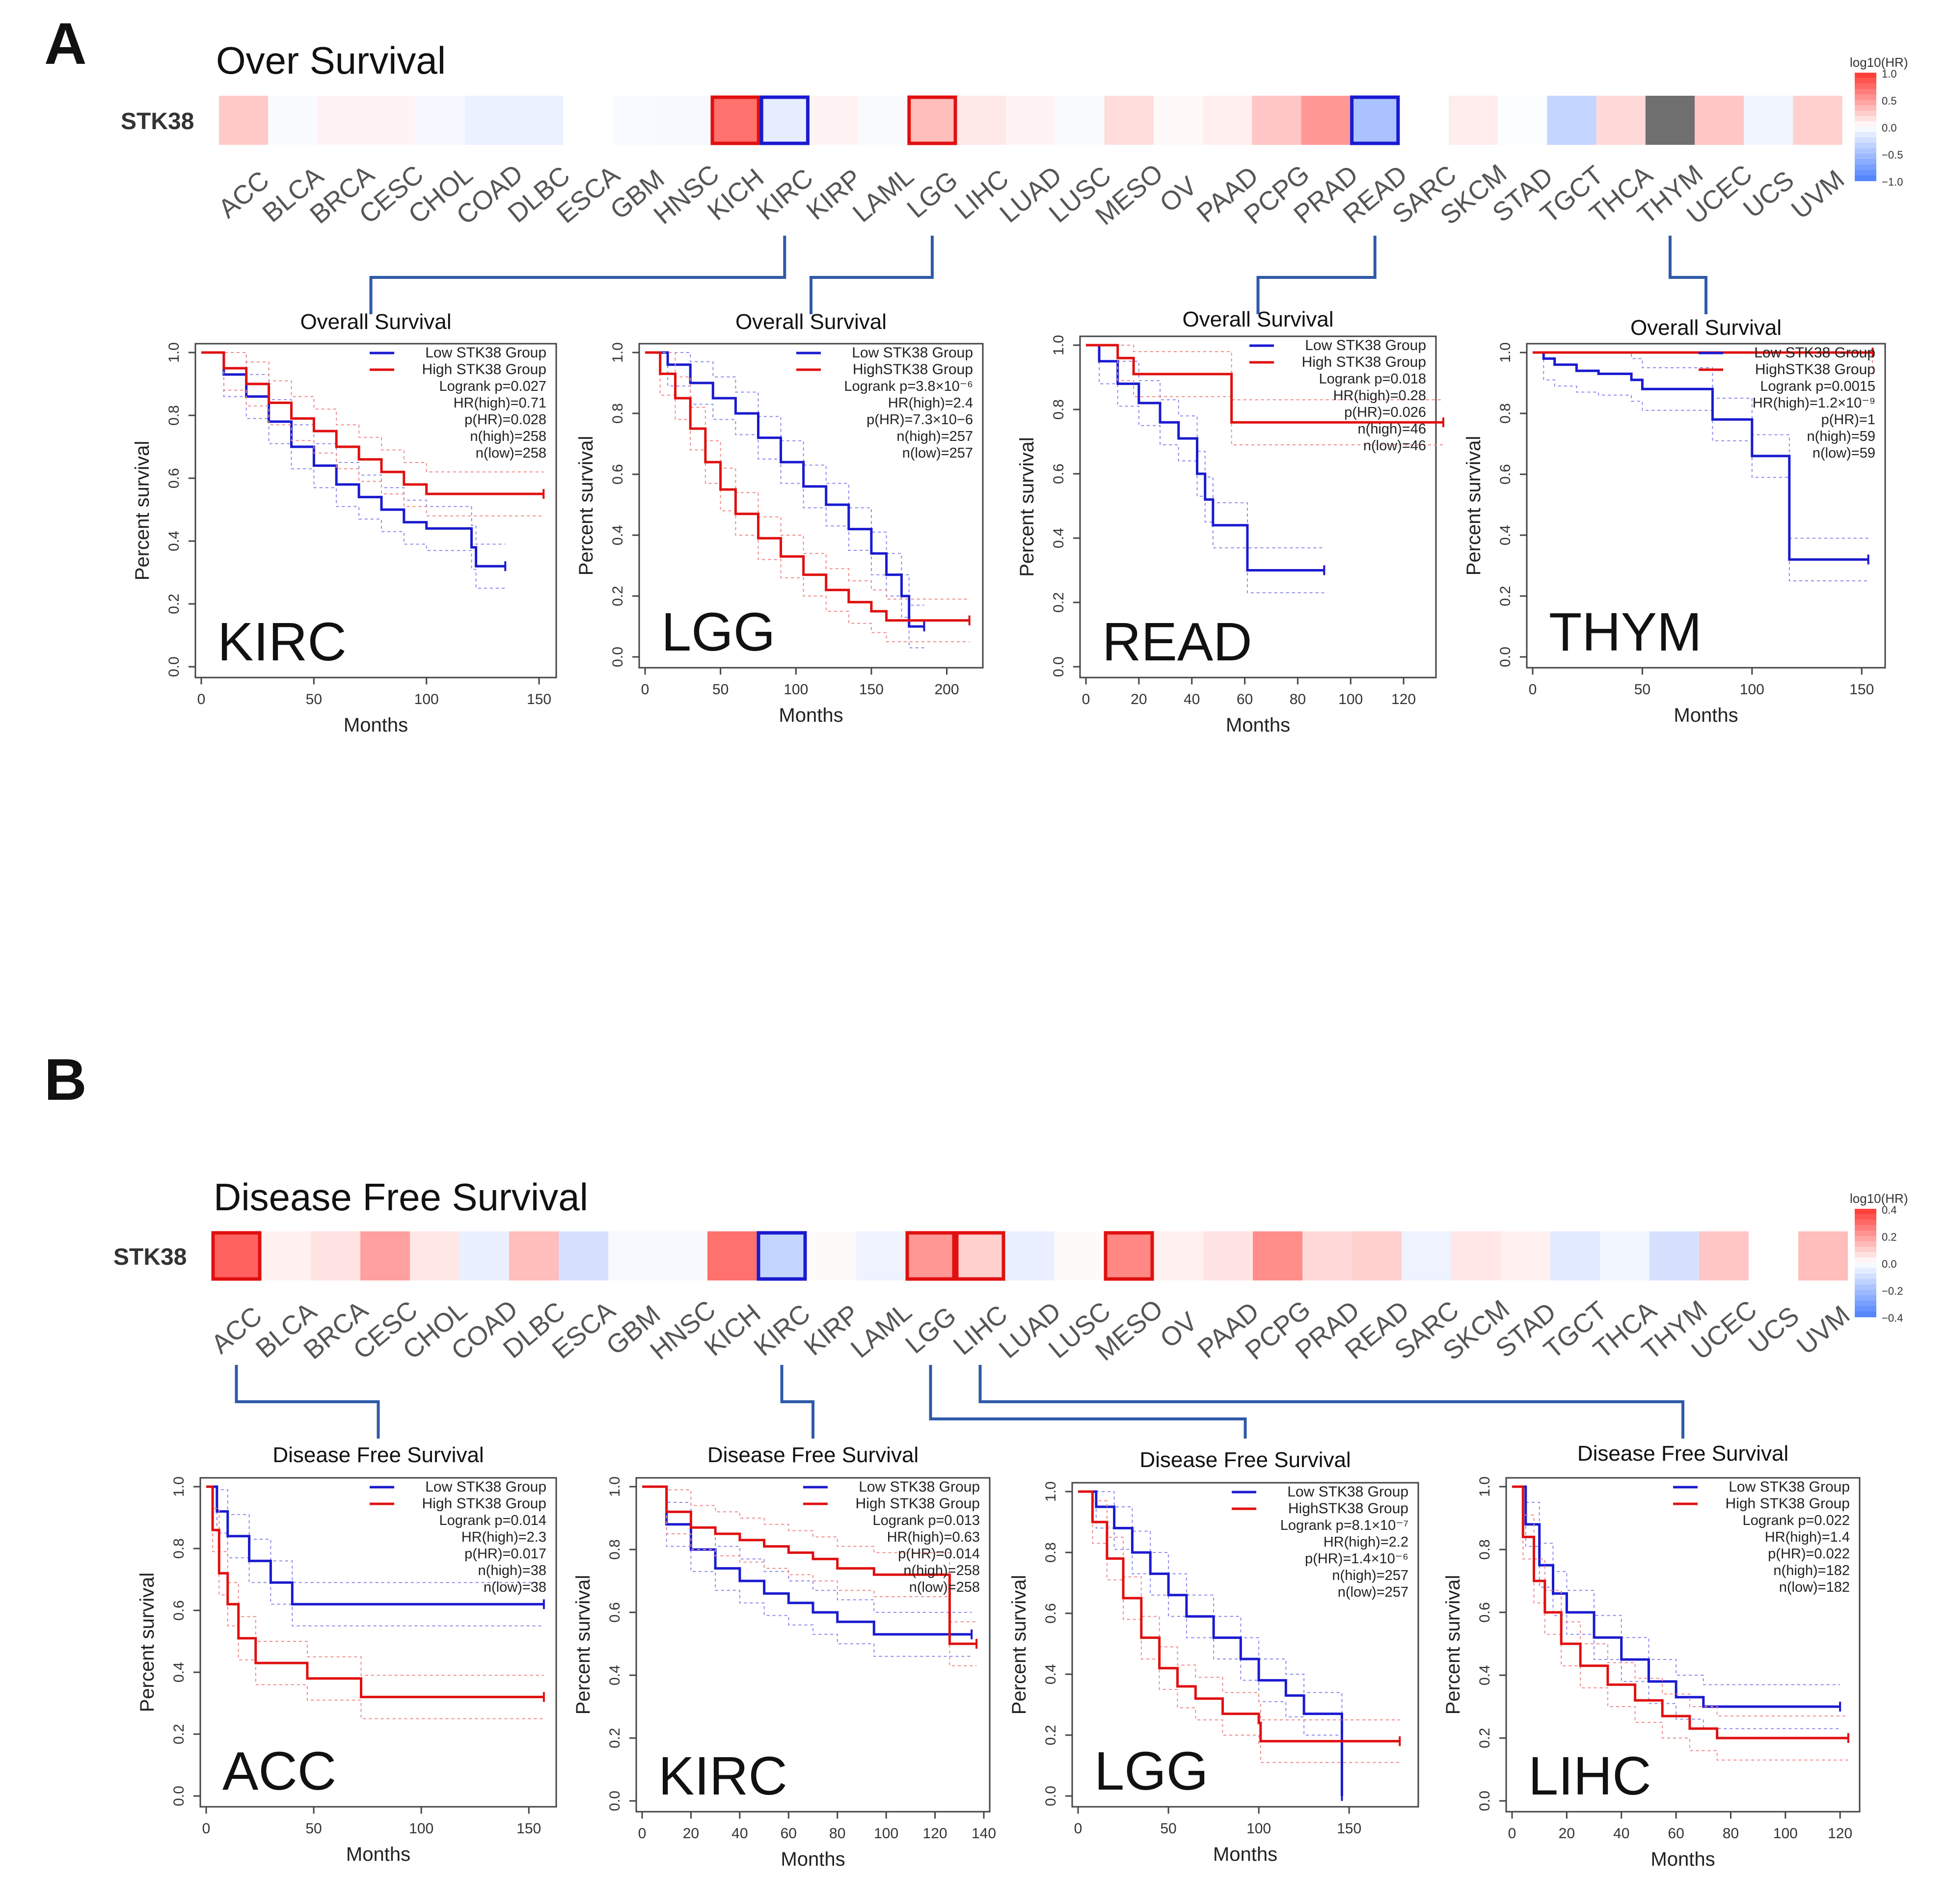 The image size is (1948, 1904). What do you see at coordinates (1485, 1486) in the screenshot?
I see `y-tick-label: 1.0` at bounding box center [1485, 1486].